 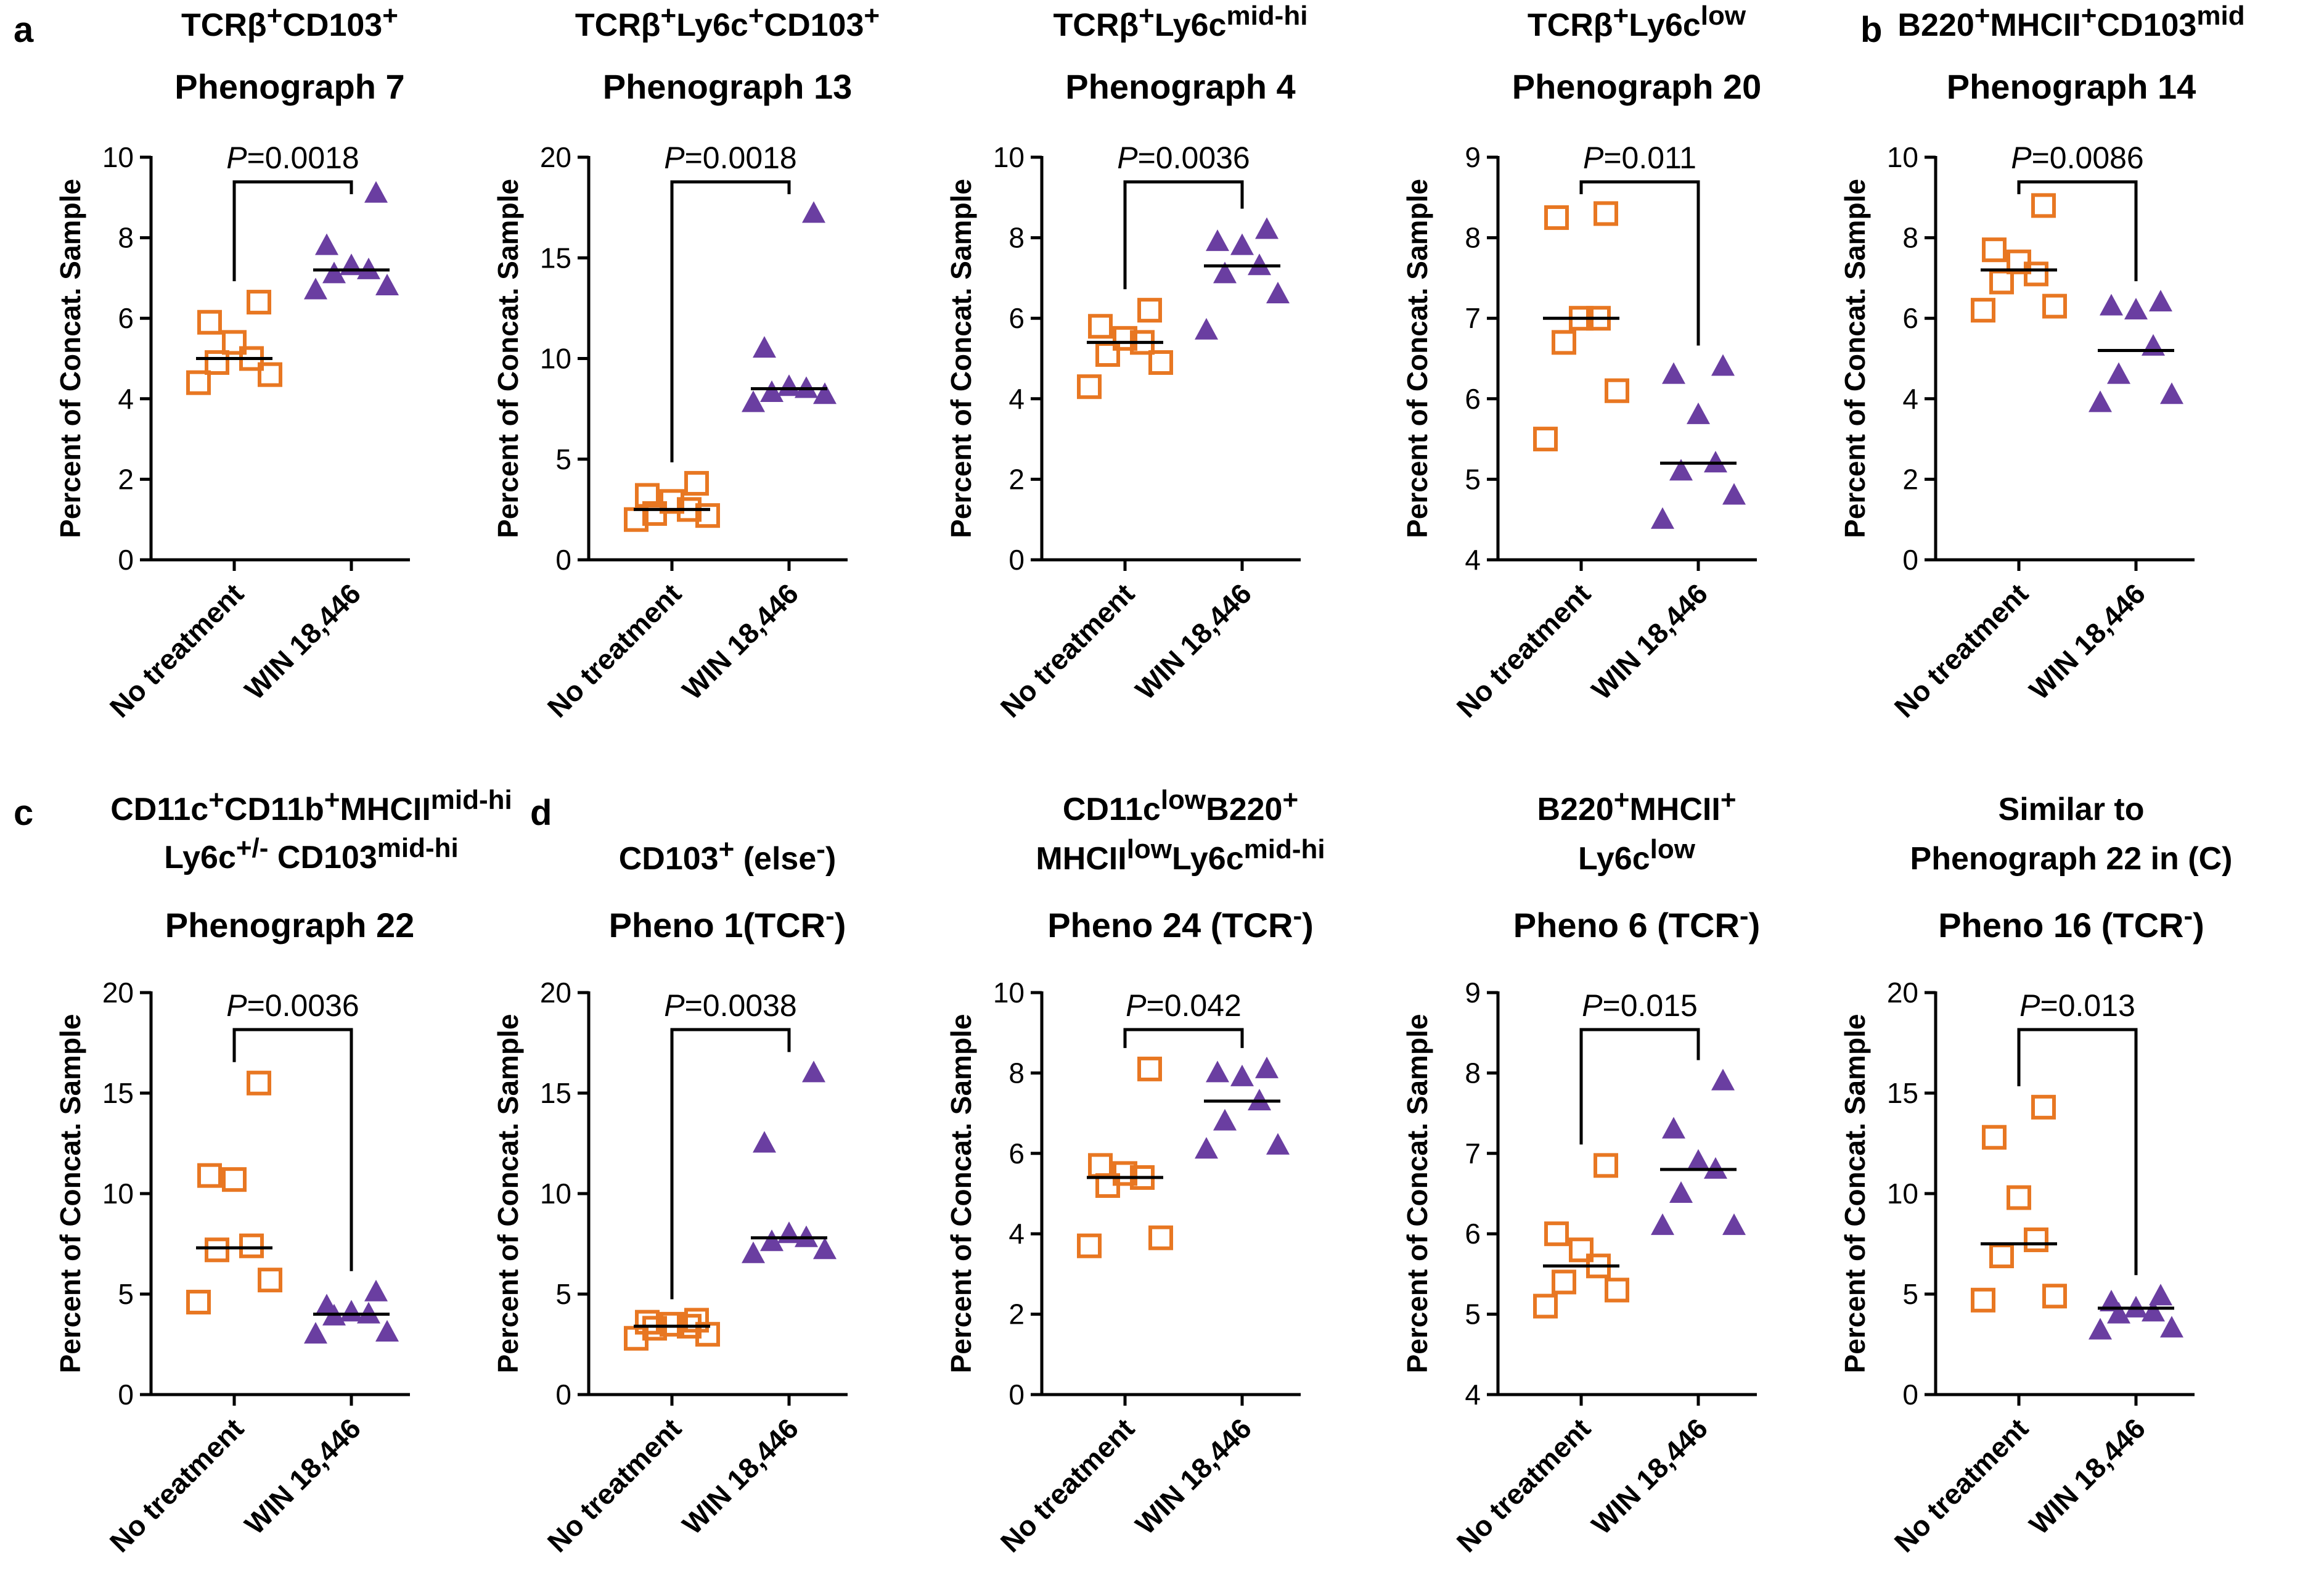 What do you see at coordinates (177, 1485) in the screenshot?
I see `x-category-label: No treatment` at bounding box center [177, 1485].